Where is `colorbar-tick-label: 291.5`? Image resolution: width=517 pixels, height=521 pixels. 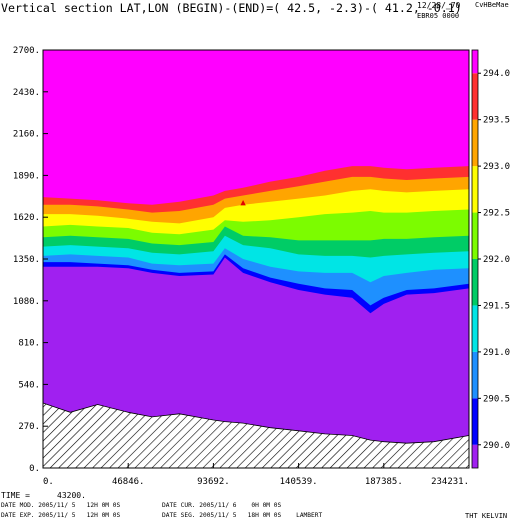 colorbar-tick-label: 291.5 is located at coordinates (496, 306).